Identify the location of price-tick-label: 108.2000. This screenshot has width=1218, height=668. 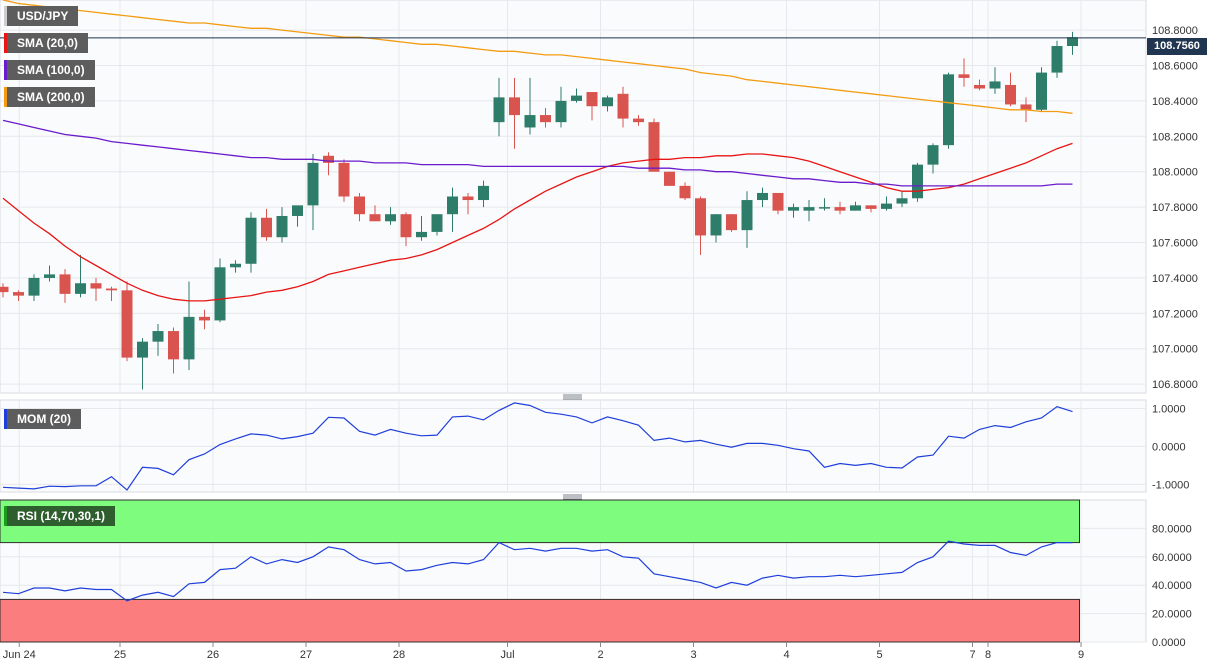
(1175, 137).